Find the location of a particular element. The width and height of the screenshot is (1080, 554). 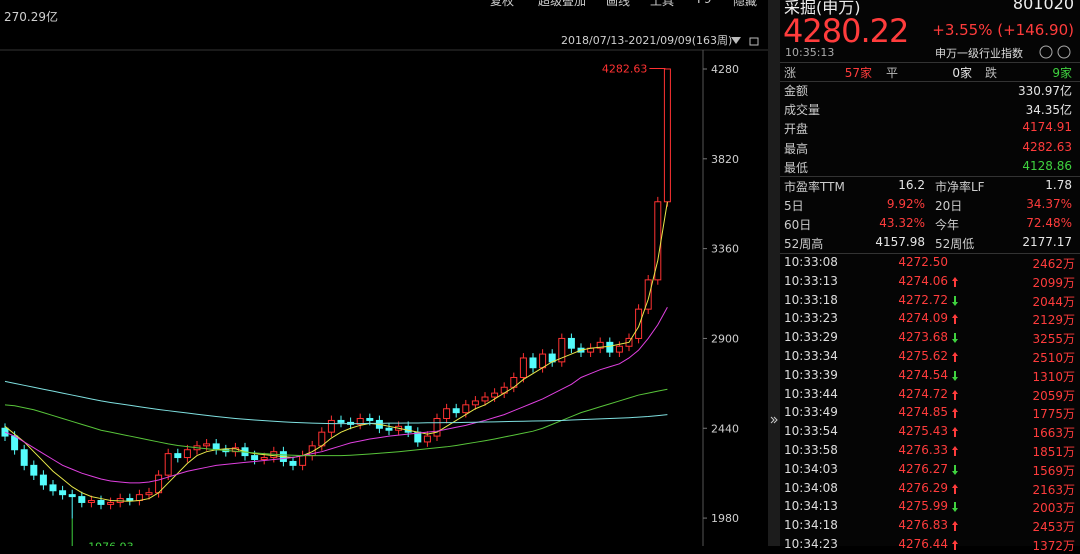

trade-time: 10:33:54 is located at coordinates (811, 431).